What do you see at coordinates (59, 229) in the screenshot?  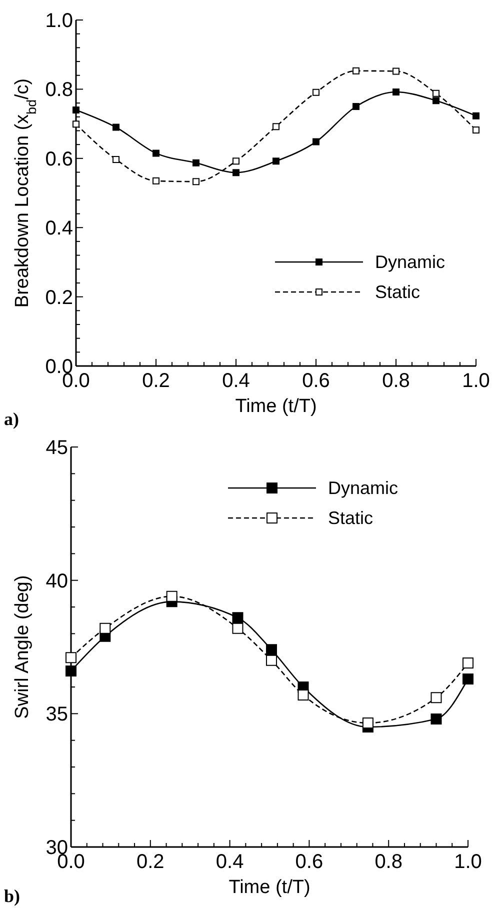 I see `y-tick-label: 0.4` at bounding box center [59, 229].